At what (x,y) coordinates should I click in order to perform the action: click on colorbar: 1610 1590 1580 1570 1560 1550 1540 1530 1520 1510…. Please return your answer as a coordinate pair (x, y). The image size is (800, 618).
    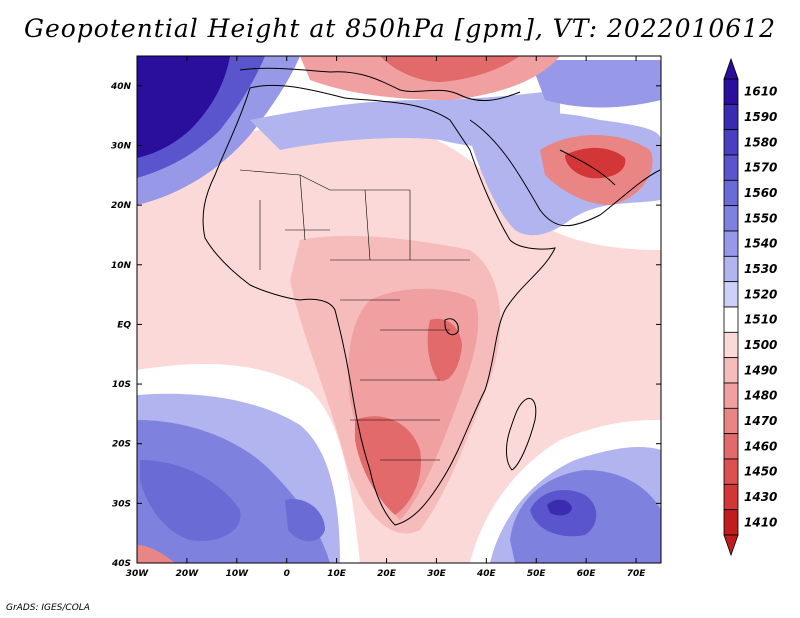
    Looking at the image, I should click on (750, 307).